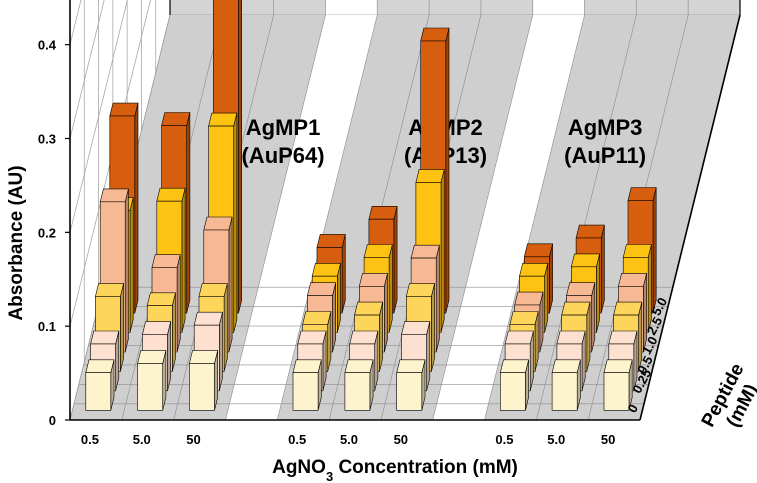 The width and height of the screenshot is (757, 483). I want to click on x-axis-title-pre: AgNO, so click(299, 467).